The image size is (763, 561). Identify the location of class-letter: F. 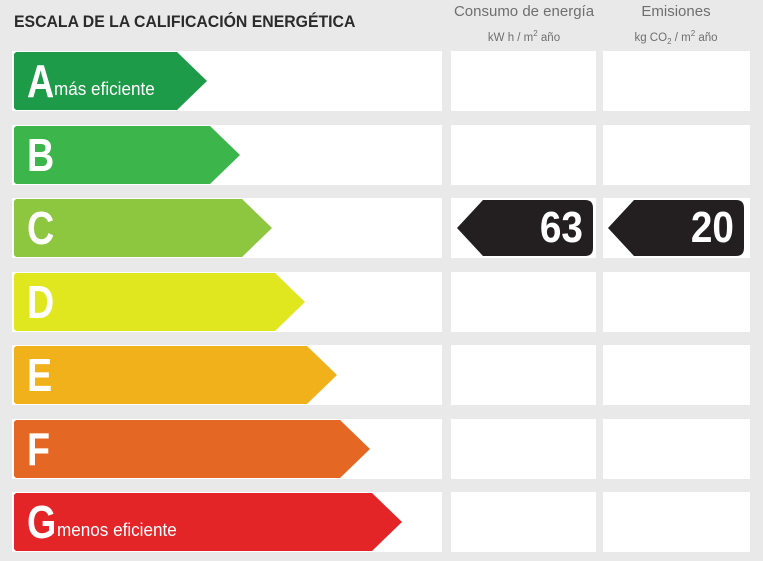
(39, 449).